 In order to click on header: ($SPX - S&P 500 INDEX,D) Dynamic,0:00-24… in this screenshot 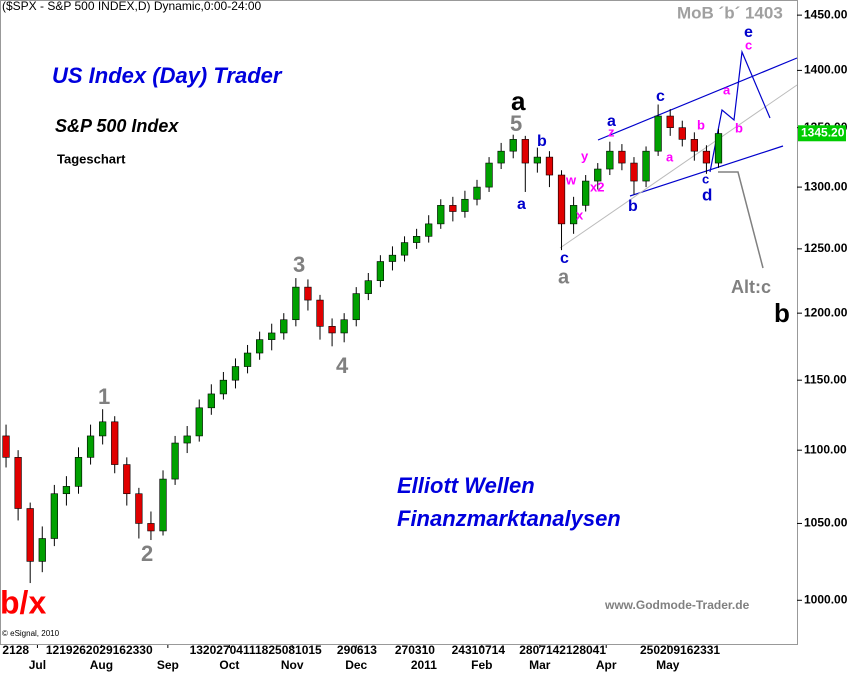, I will do `click(132, 6)`.